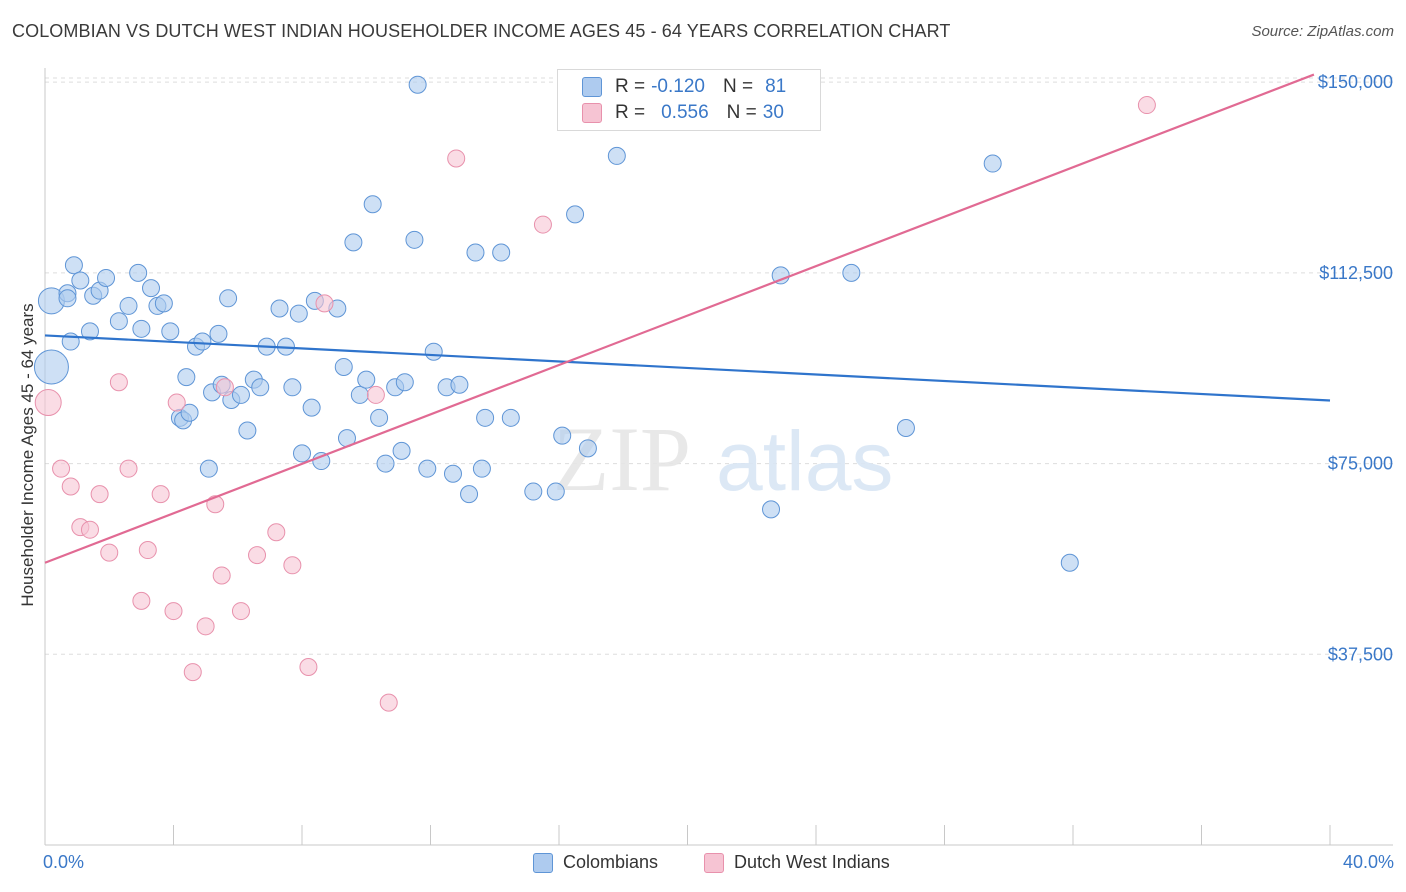 Image resolution: width=1406 pixels, height=892 pixels. Describe the element at coordinates (1355, 368) in the screenshot. I see `y-tick-labels: $37,500 $75,000 $112,500 $150,000` at that location.